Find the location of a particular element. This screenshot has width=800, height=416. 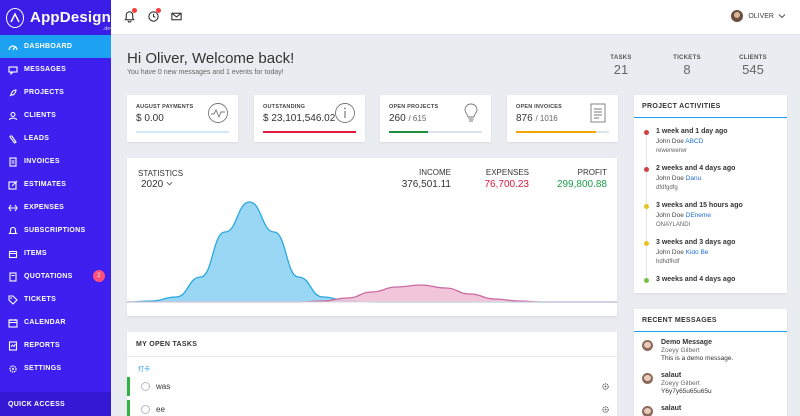

sidebar-item-label: CALENDAR is located at coordinates (45, 322).